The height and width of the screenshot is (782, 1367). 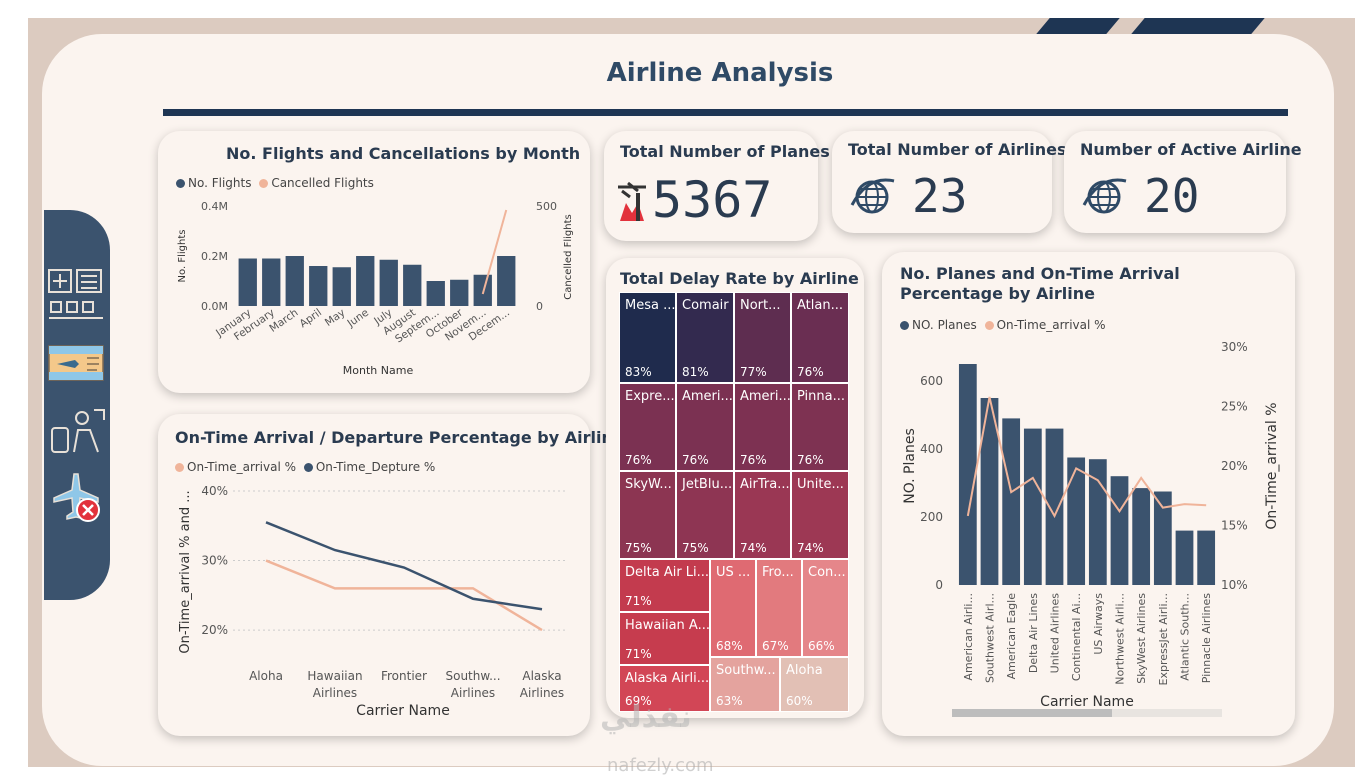 What do you see at coordinates (720, 73) in the screenshot?
I see `page-title: Airline Analysis` at bounding box center [720, 73].